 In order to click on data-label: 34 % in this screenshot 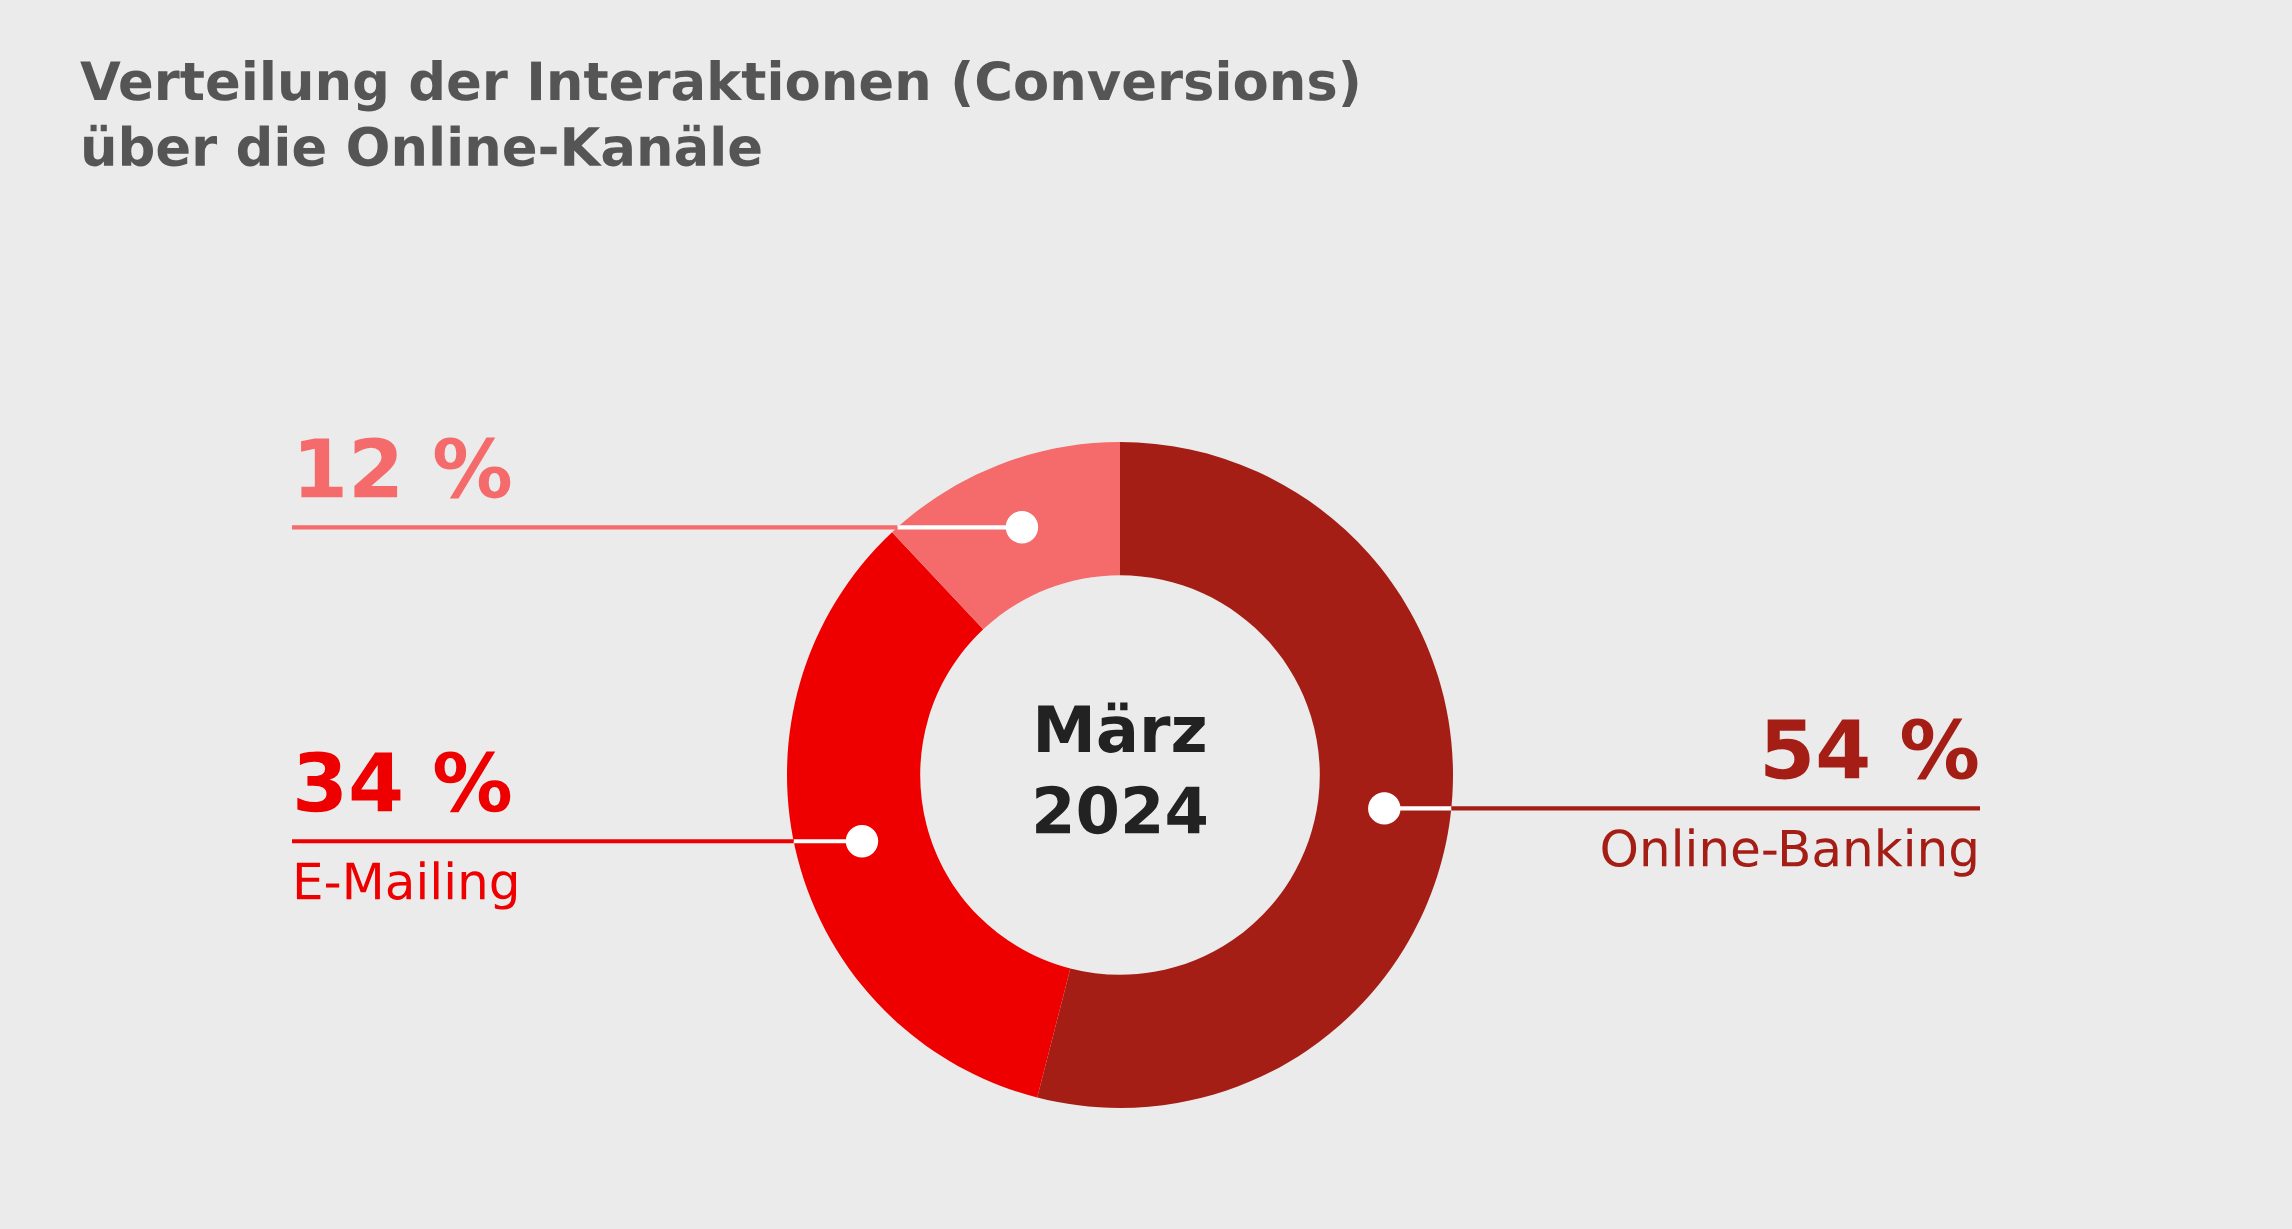, I will do `click(404, 782)`.